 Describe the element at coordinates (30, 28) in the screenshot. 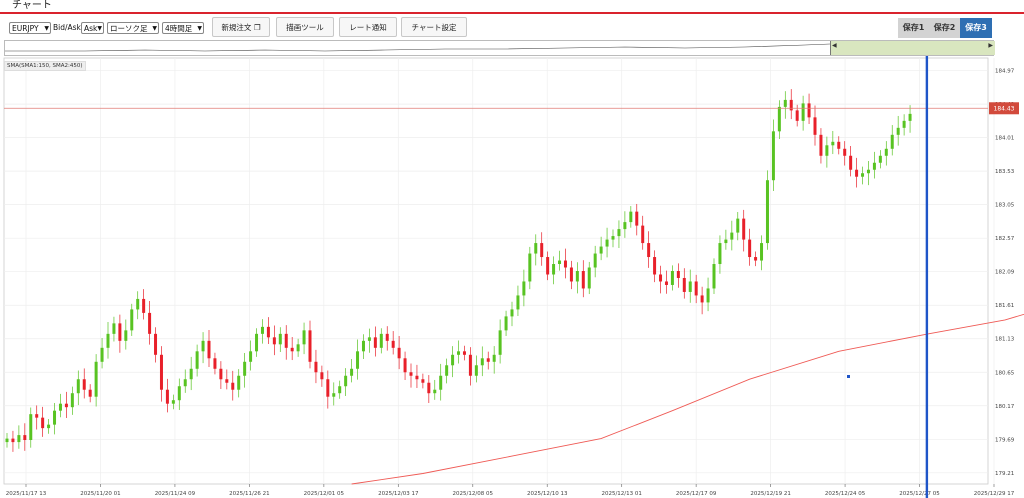

I see `pair-select: EURJPY ▼` at that location.